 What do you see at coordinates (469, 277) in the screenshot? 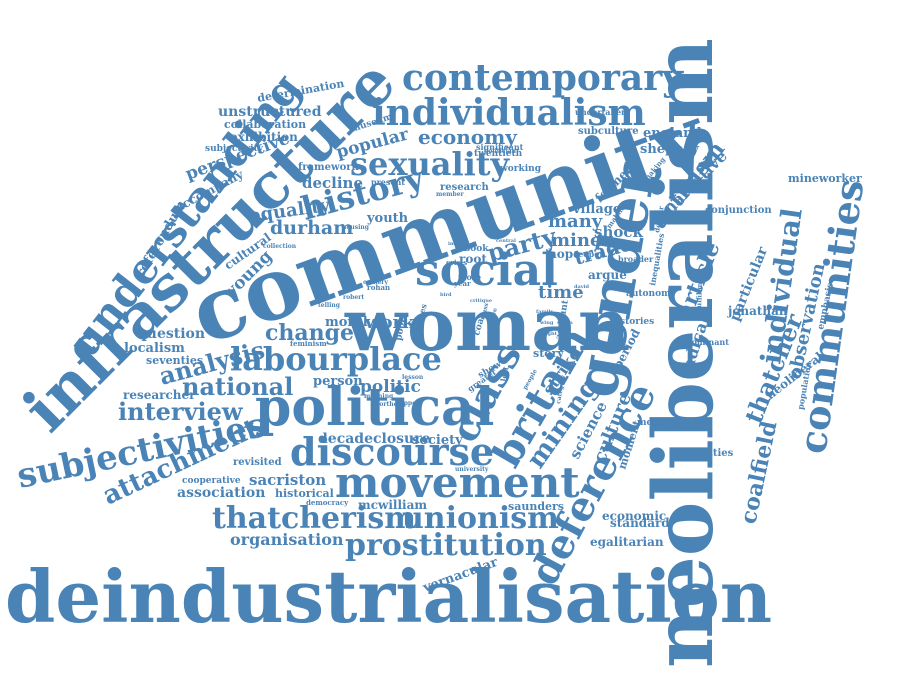
I see `word: more` at bounding box center [469, 277].